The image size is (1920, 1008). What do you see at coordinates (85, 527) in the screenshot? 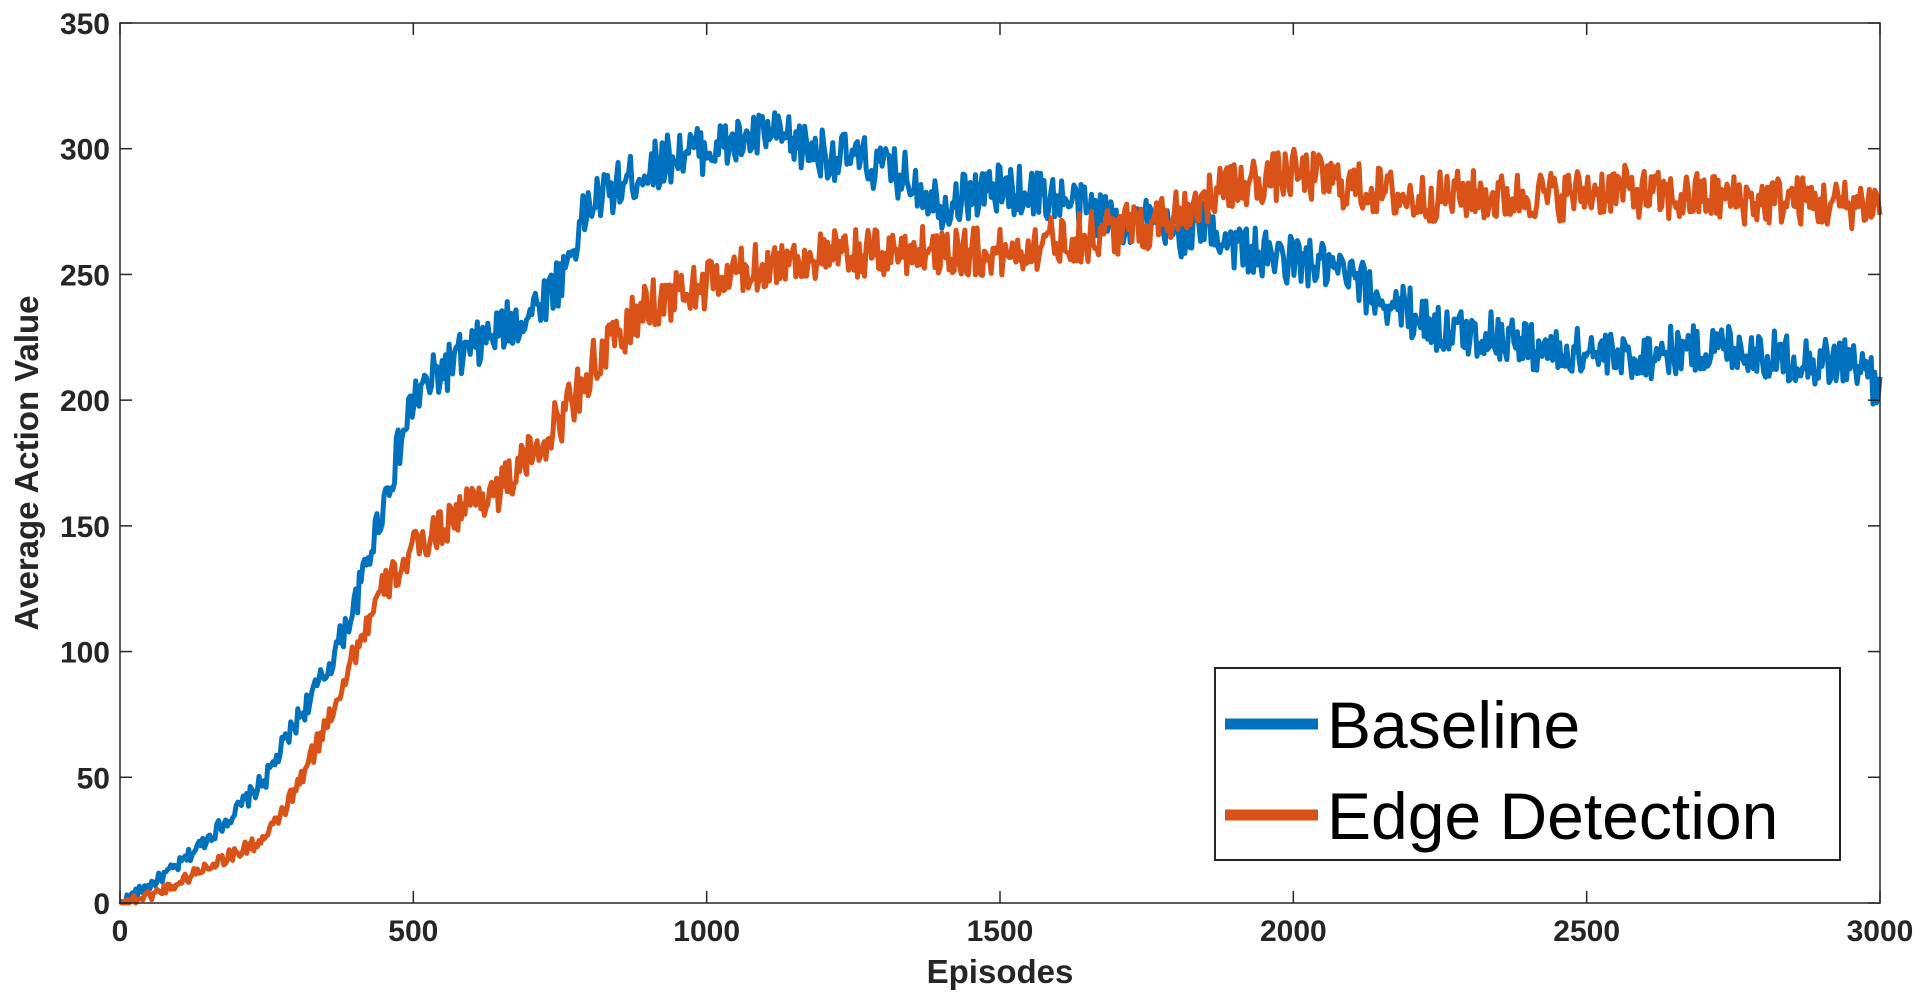
I see `y-tick-label: 150` at bounding box center [85, 527].